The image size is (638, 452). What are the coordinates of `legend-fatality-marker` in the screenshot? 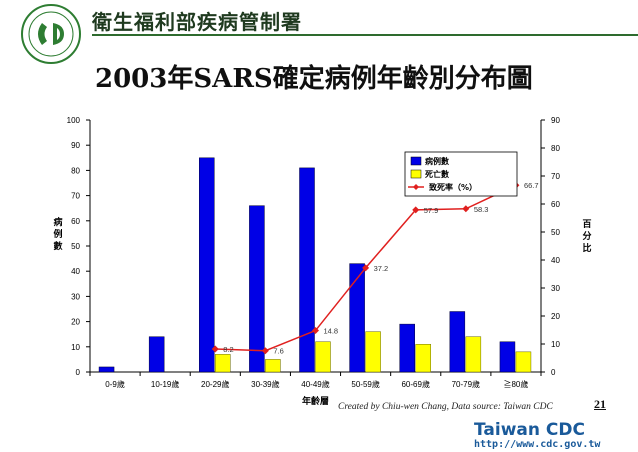 It's located at (416, 187).